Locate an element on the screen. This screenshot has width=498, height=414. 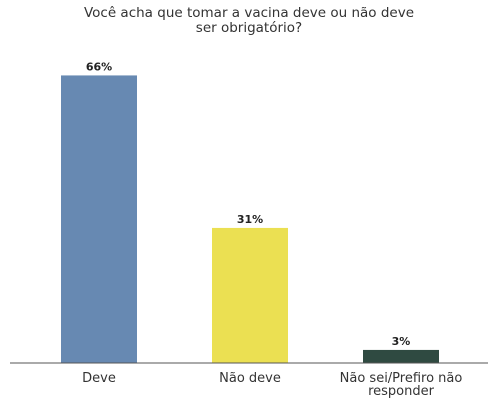
value-label-1: 66% is located at coordinates (99, 66).